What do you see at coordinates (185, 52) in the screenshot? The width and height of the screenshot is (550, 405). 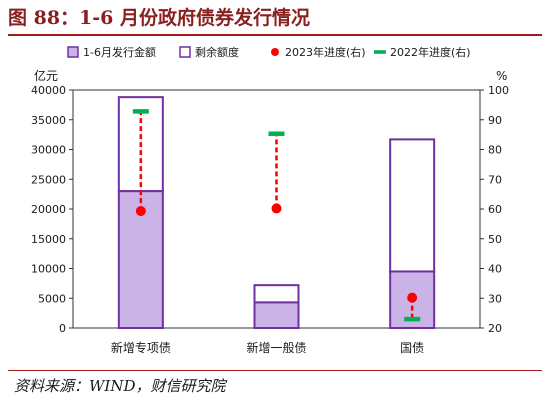 I see `legend-swatch-remaining` at bounding box center [185, 52].